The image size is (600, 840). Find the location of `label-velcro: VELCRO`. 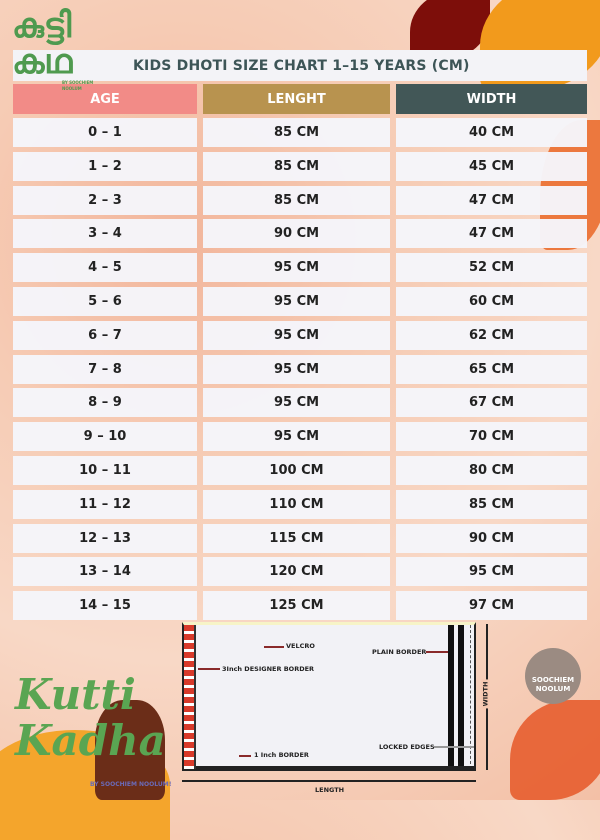

label-velcro: VELCRO is located at coordinates (300, 646).